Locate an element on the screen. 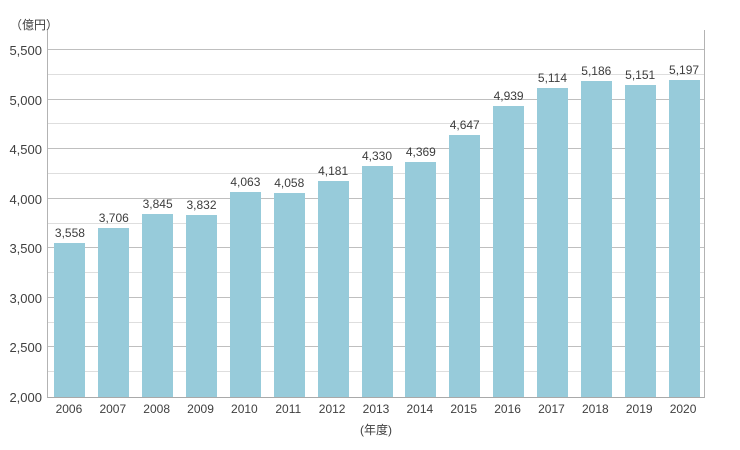 This screenshot has width=740, height=450. x-tick-label: 2016 is located at coordinates (507, 409).